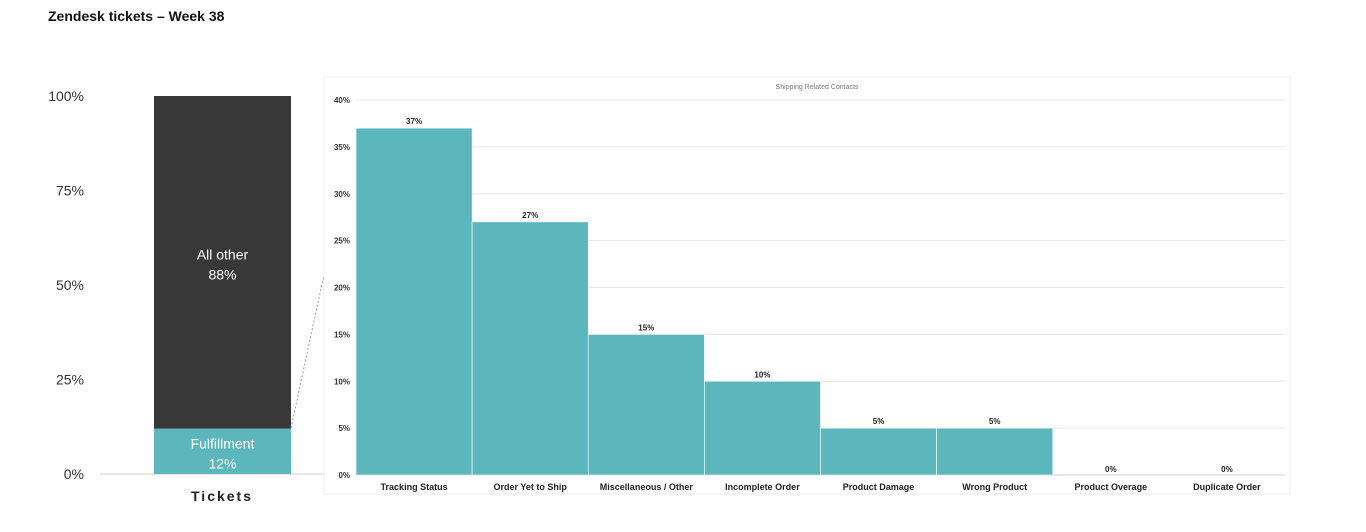  I want to click on shipping-category-label: Duplicate Order, so click(1227, 487).